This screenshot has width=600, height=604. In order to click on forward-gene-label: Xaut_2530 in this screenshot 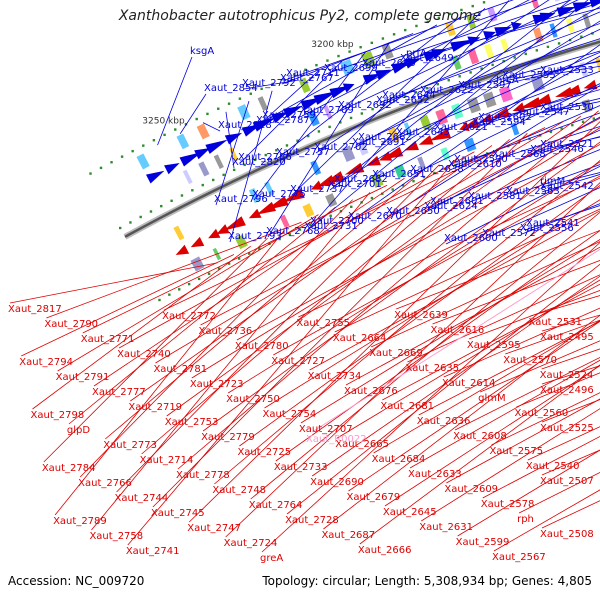, I will do `click(567, 107)`.